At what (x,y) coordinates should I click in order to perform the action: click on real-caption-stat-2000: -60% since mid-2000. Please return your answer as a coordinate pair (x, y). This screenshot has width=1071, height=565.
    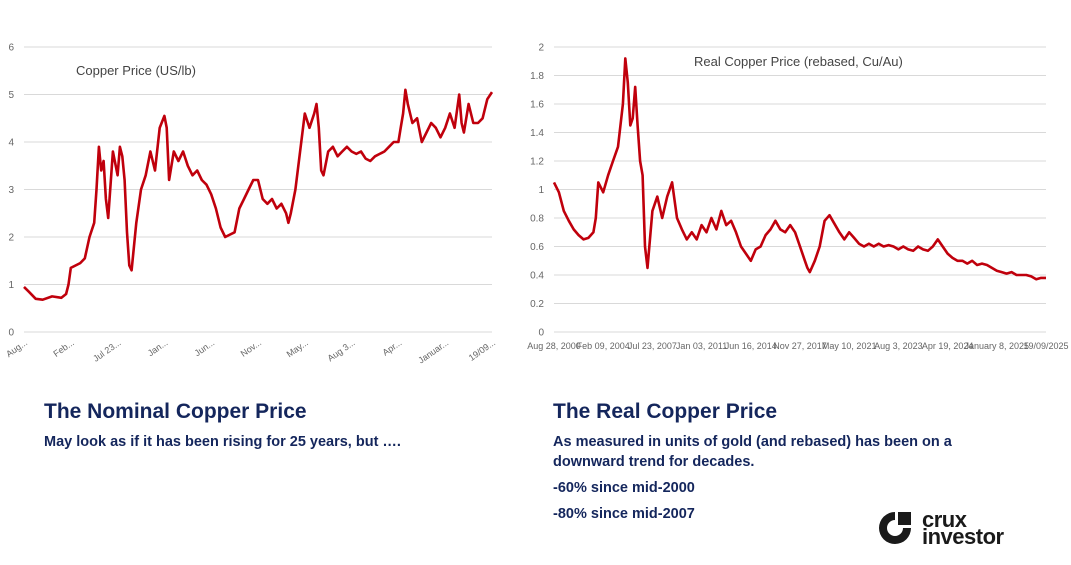
    Looking at the image, I should click on (624, 488).